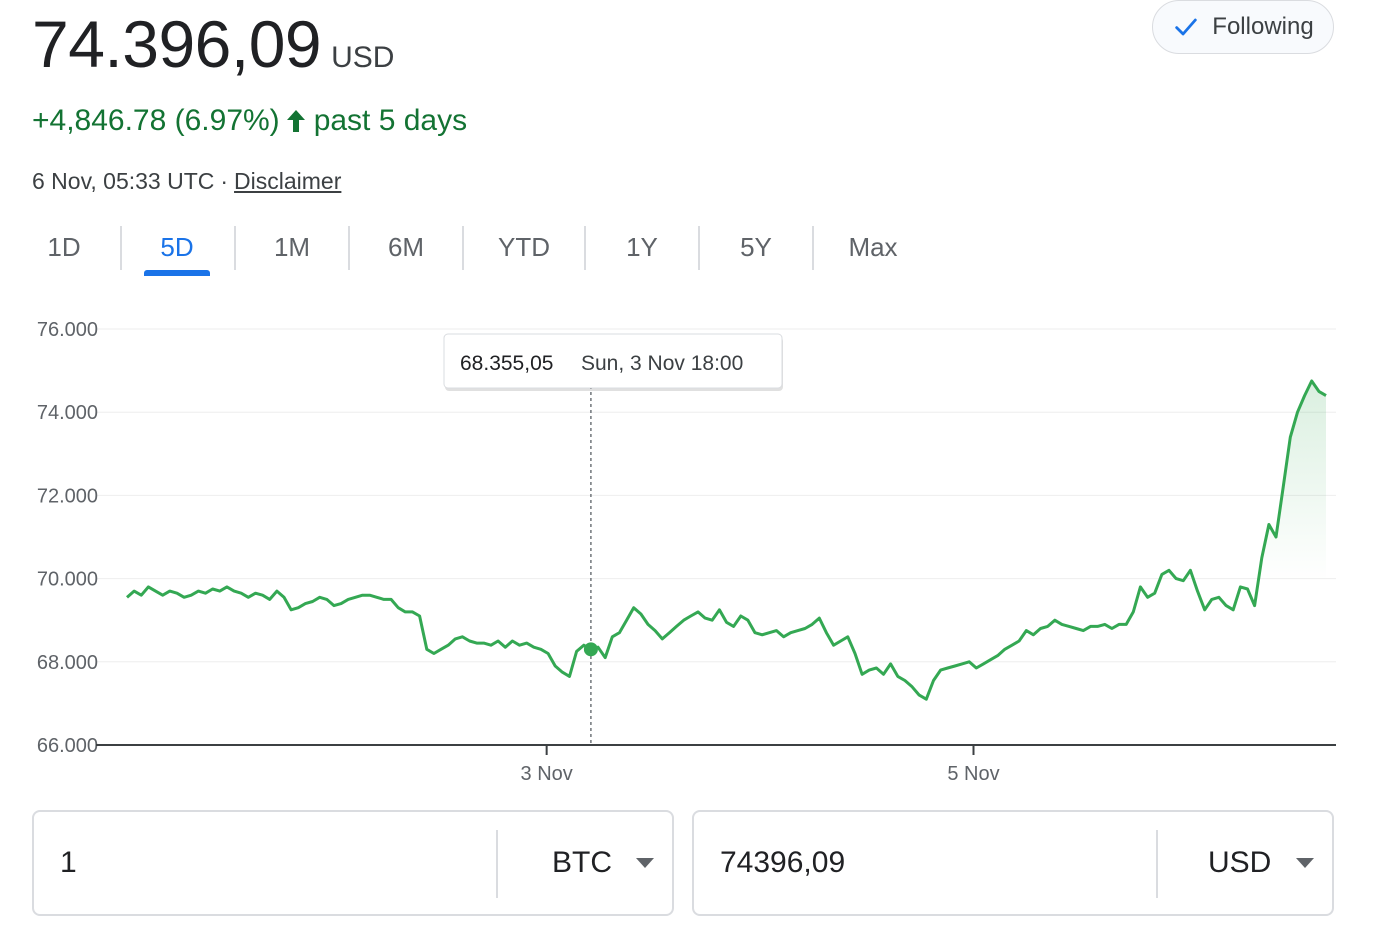 The image size is (1398, 944). Describe the element at coordinates (64, 246) in the screenshot. I see `tab-1d: 1D` at that location.